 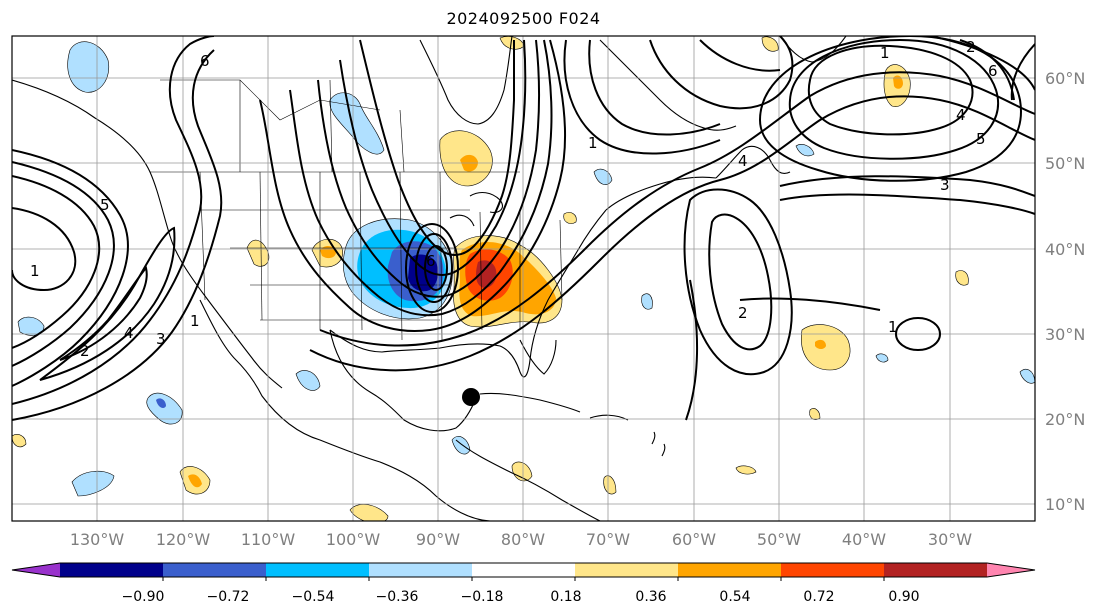 I want to click on contour-label-2c: 2, so click(x=743, y=313).